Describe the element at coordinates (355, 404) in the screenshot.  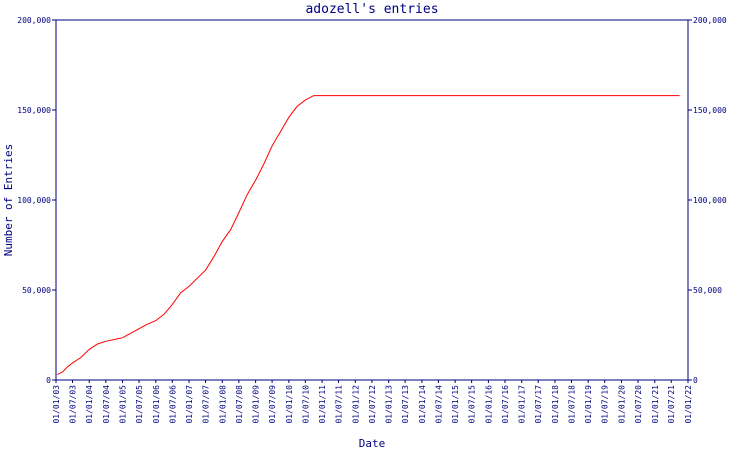
I see `x-tick-label: 01/01/12` at that location.